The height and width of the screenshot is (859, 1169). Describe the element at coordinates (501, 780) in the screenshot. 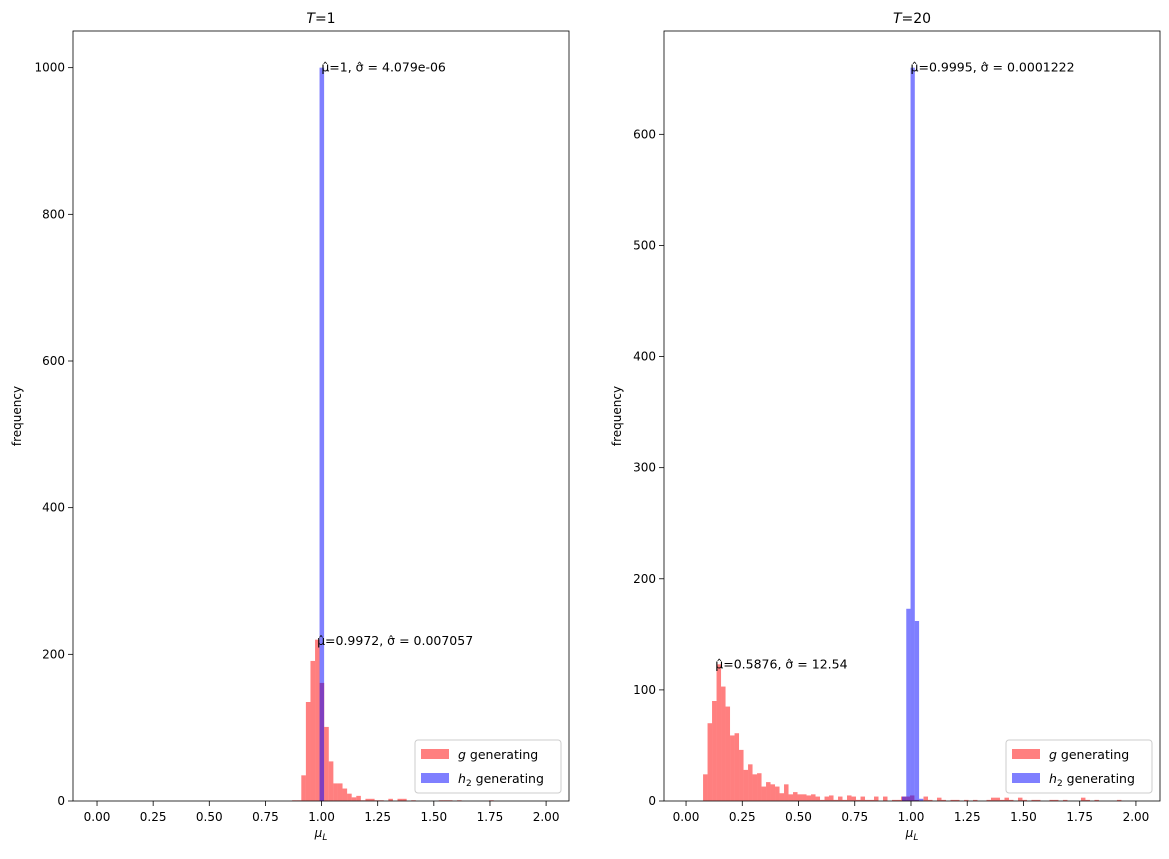

I see `legend-label-h2: h2 generating` at that location.